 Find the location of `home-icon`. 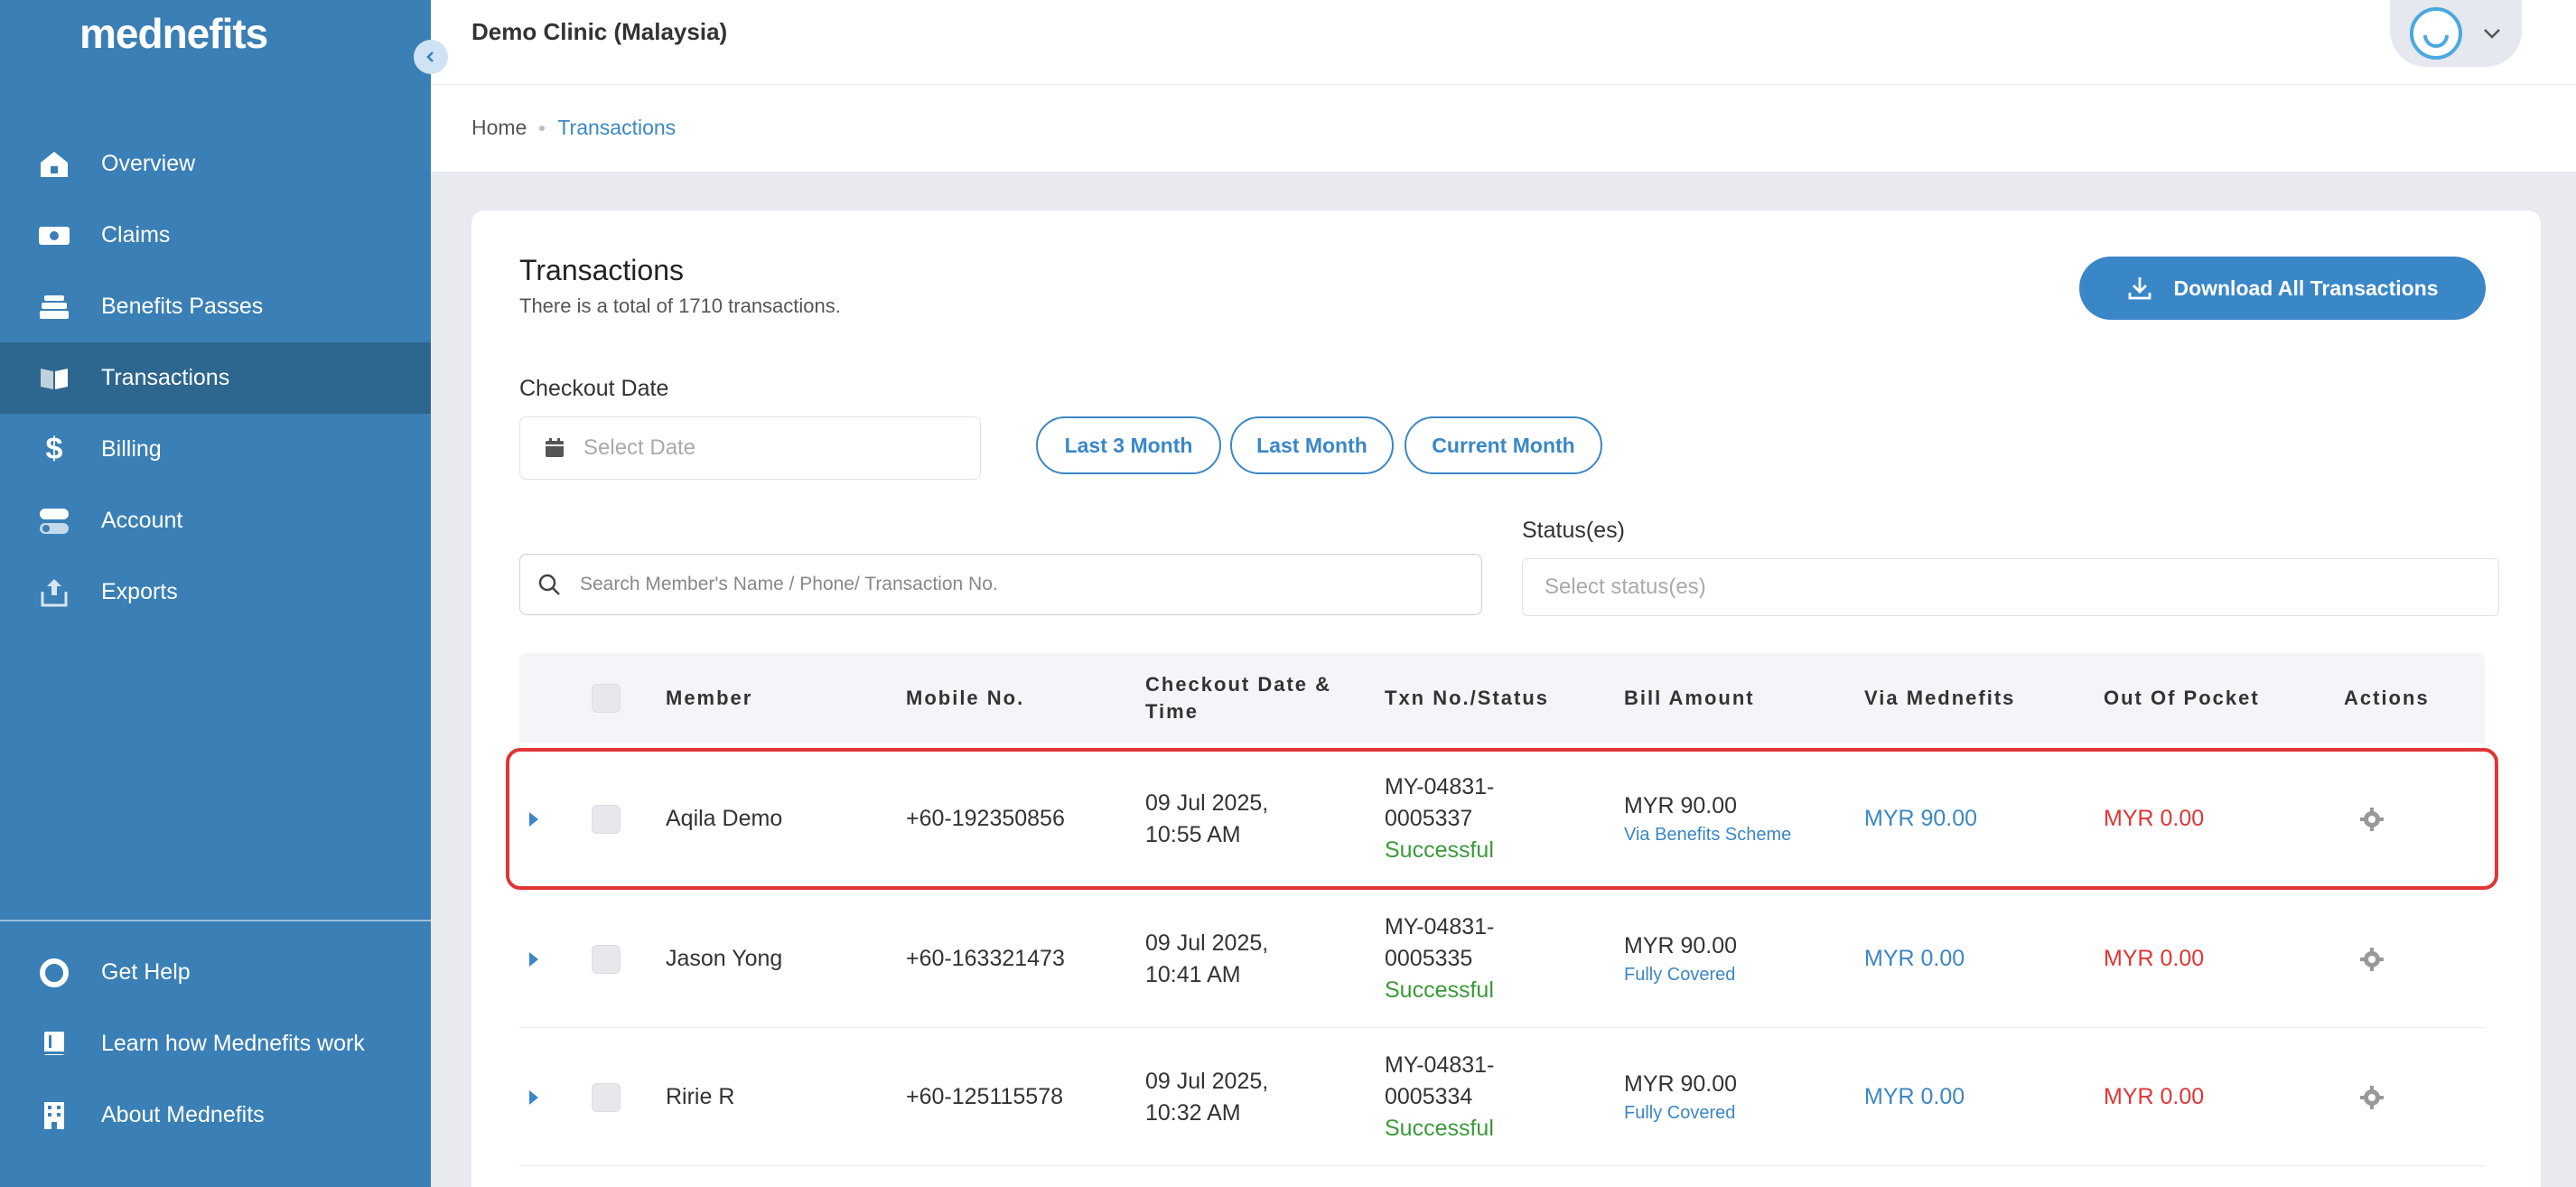

home-icon is located at coordinates (54, 164).